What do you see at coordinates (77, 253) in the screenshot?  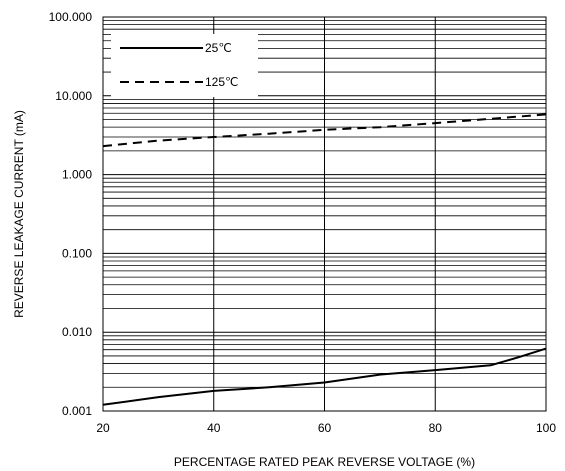 I see `y-tick-label: 0.100` at bounding box center [77, 253].